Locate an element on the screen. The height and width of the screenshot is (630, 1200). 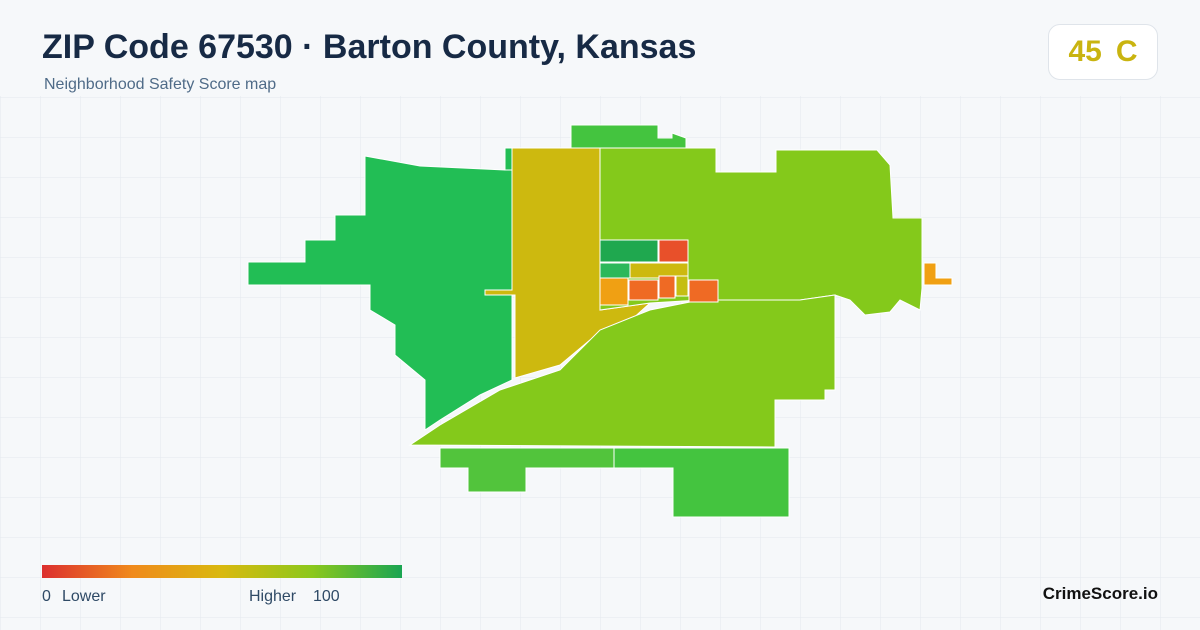
title: ZIP Code 67530 · Barton County, Kansas is located at coordinates (369, 47).